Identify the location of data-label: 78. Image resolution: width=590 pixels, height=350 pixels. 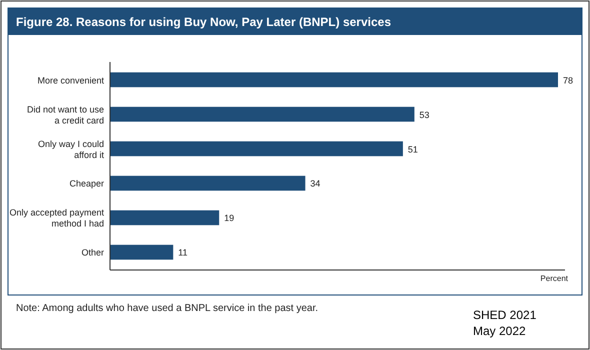
(568, 80).